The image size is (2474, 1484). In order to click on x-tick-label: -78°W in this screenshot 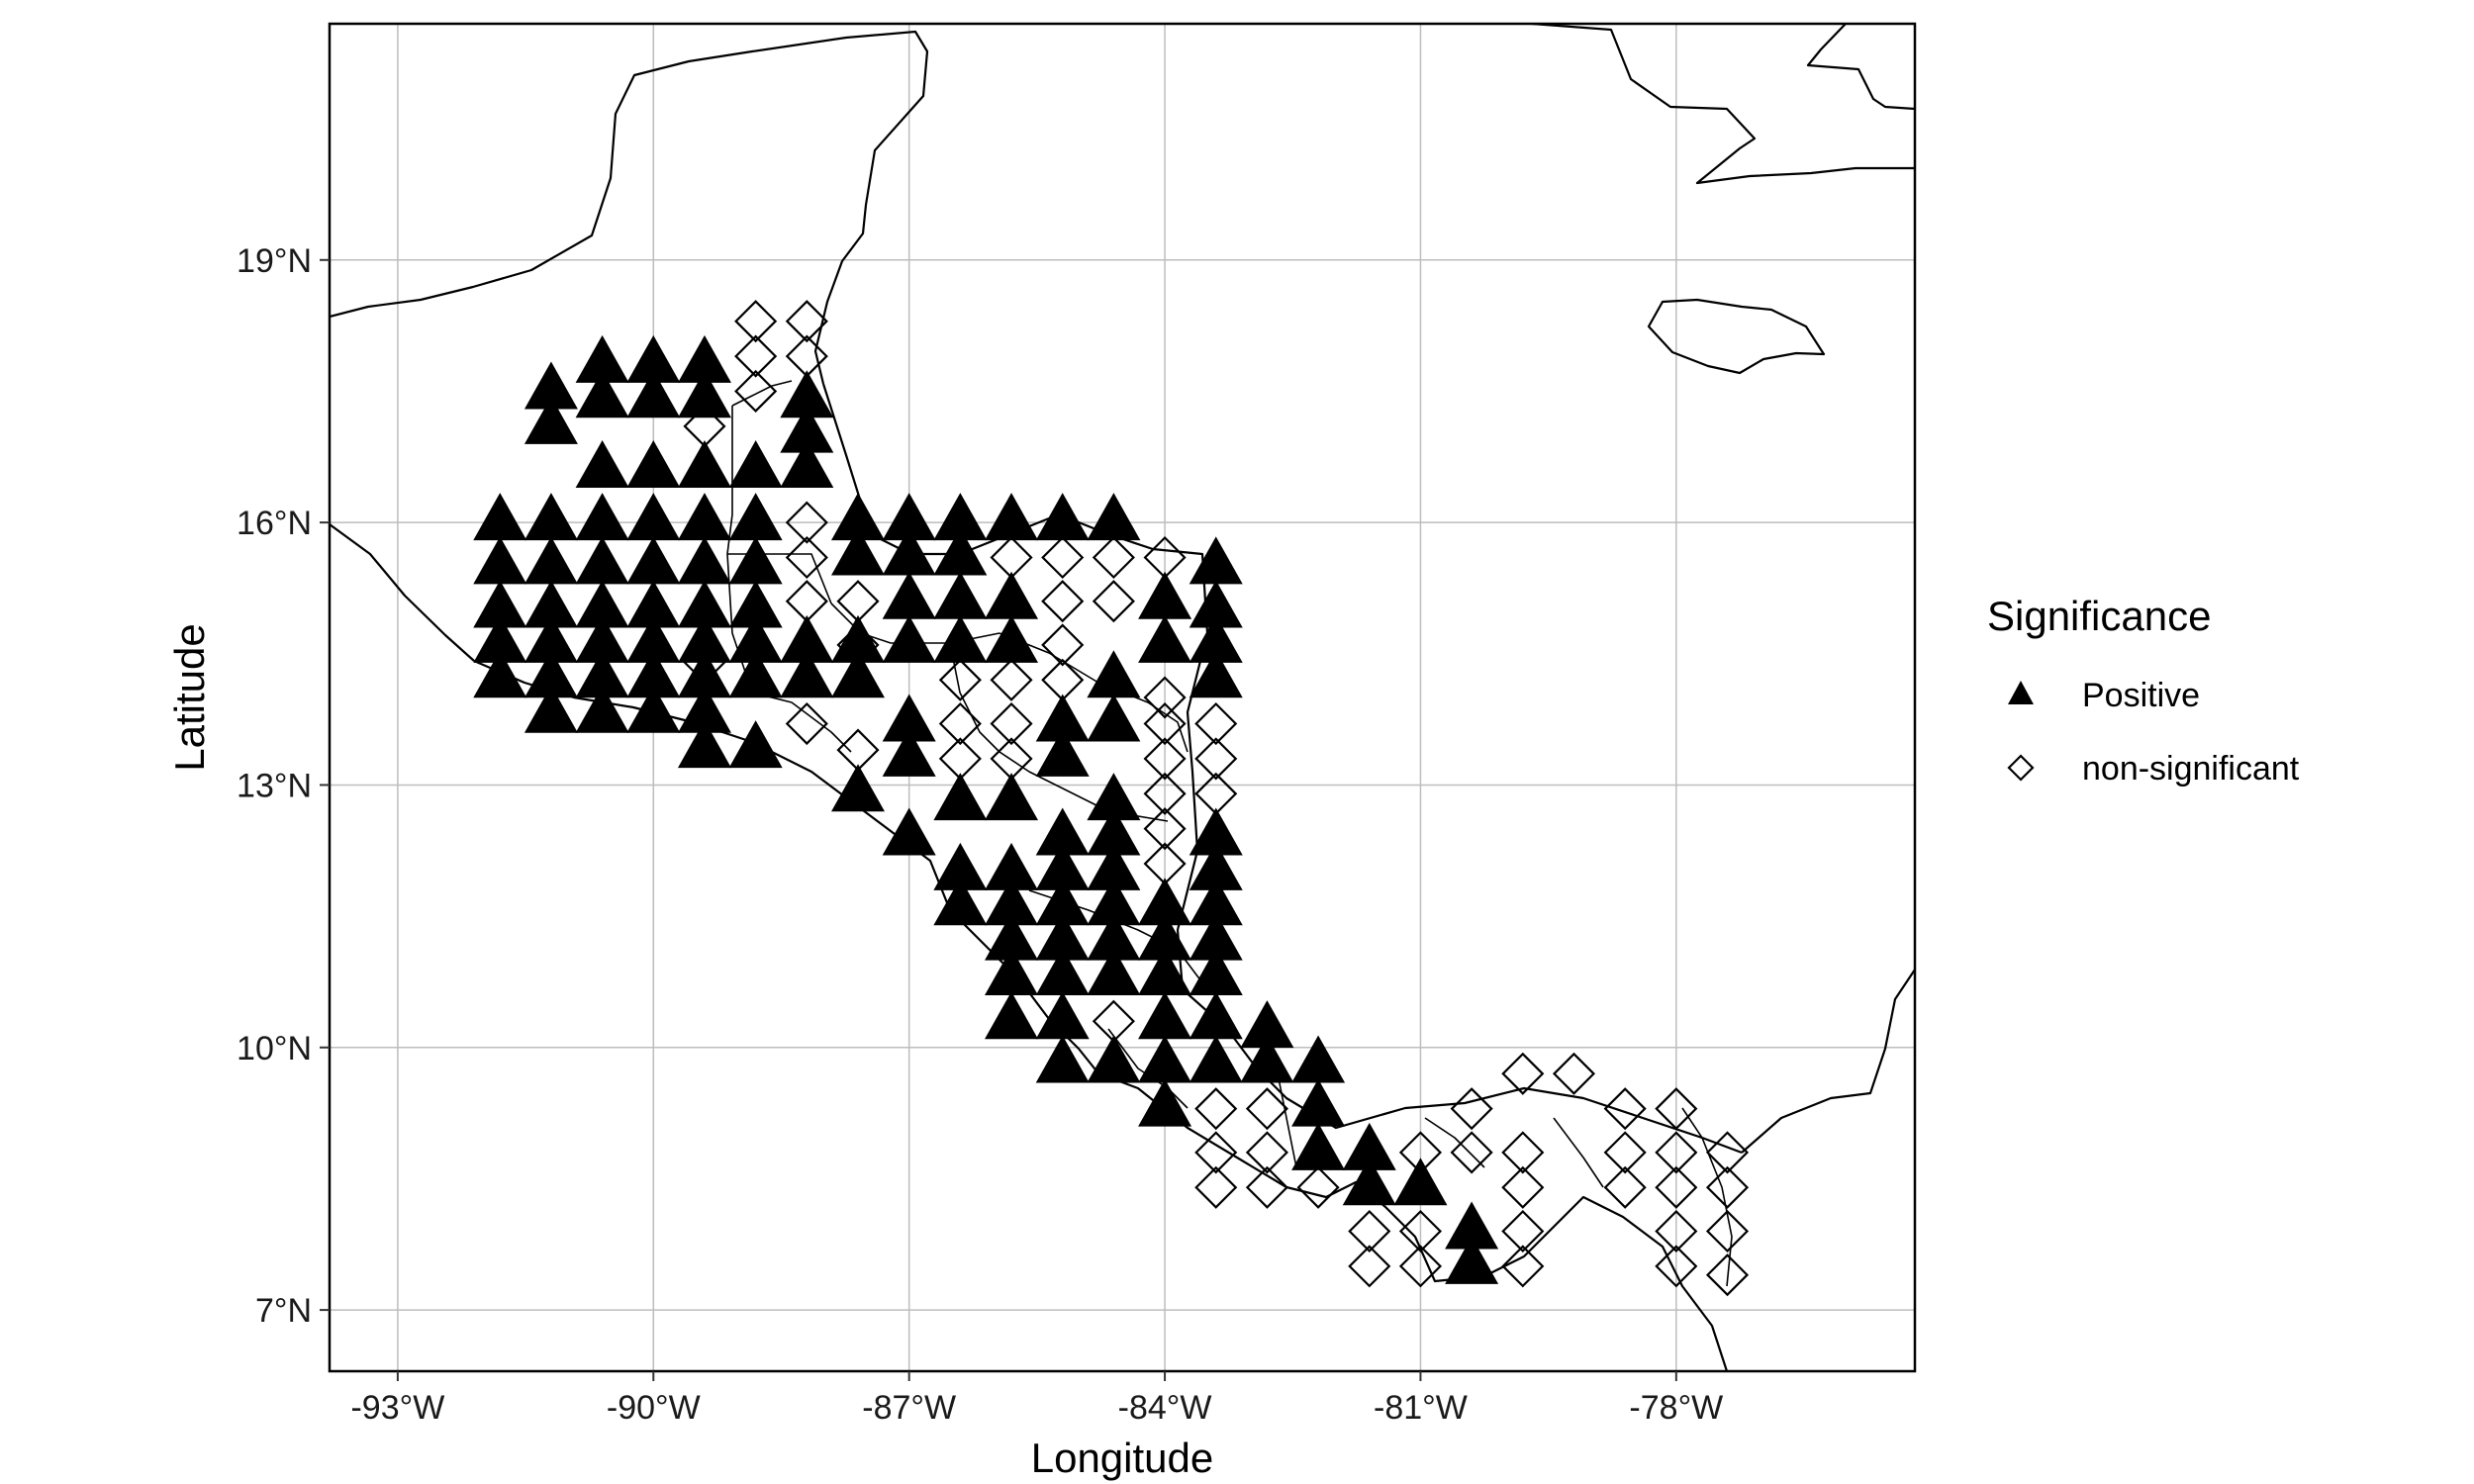, I will do `click(1676, 1408)`.